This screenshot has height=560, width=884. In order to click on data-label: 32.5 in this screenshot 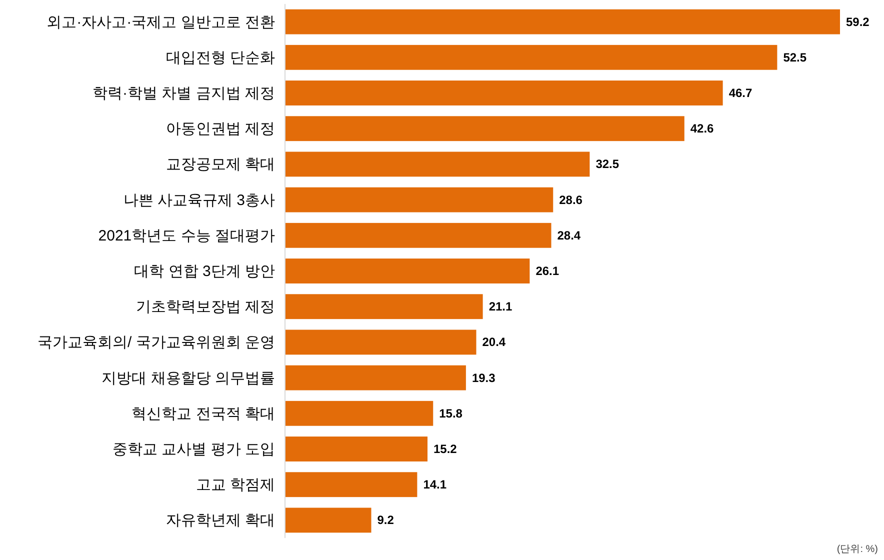, I will do `click(608, 164)`.